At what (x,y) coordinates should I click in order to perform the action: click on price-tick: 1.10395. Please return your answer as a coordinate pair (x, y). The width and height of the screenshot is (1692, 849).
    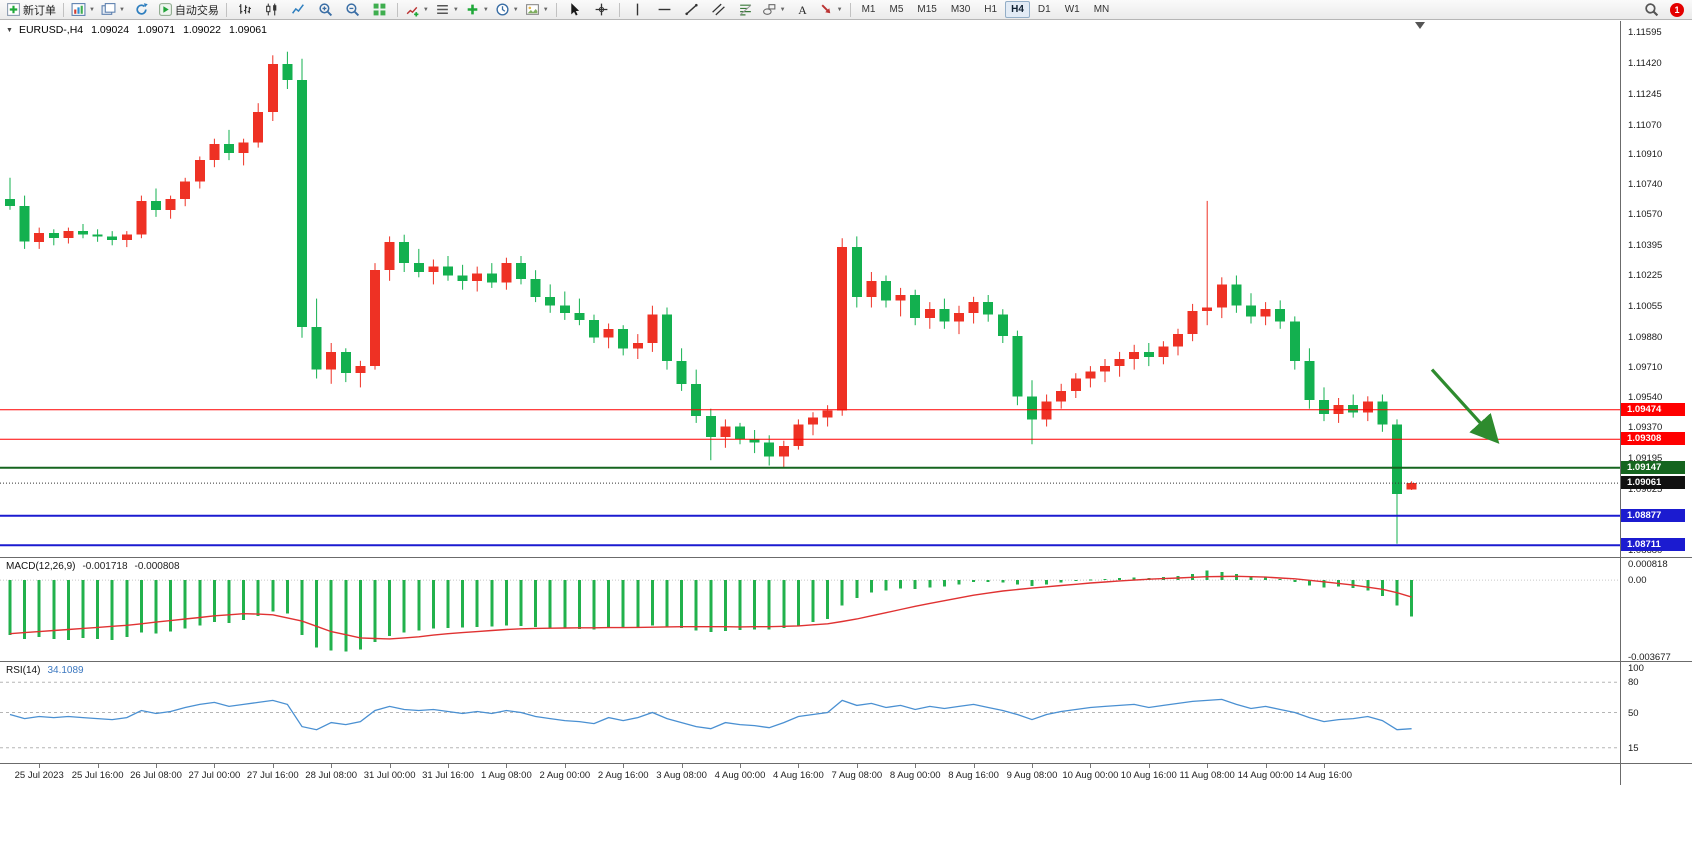
    Looking at the image, I should click on (1645, 246).